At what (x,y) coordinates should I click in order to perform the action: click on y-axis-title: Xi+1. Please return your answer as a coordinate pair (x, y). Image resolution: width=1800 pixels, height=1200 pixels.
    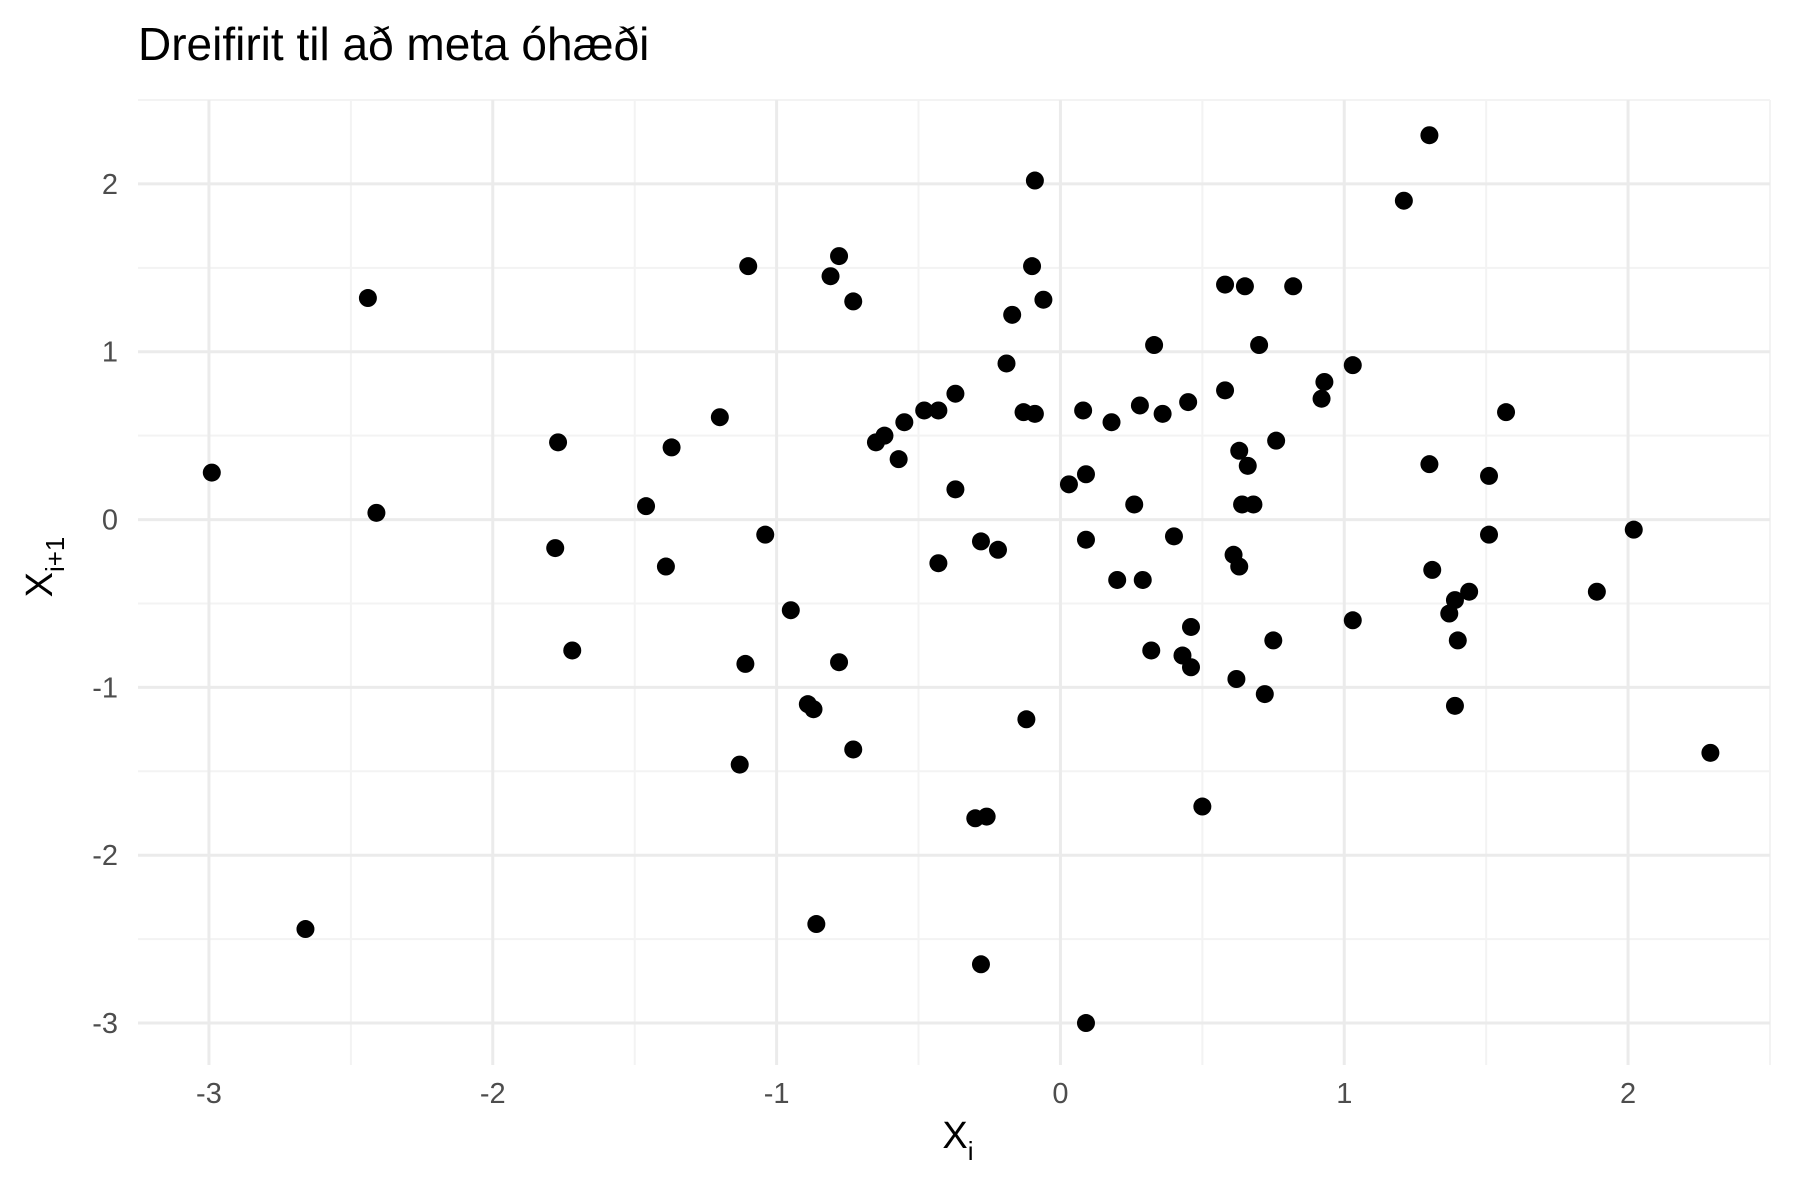
    Looking at the image, I should click on (44, 567).